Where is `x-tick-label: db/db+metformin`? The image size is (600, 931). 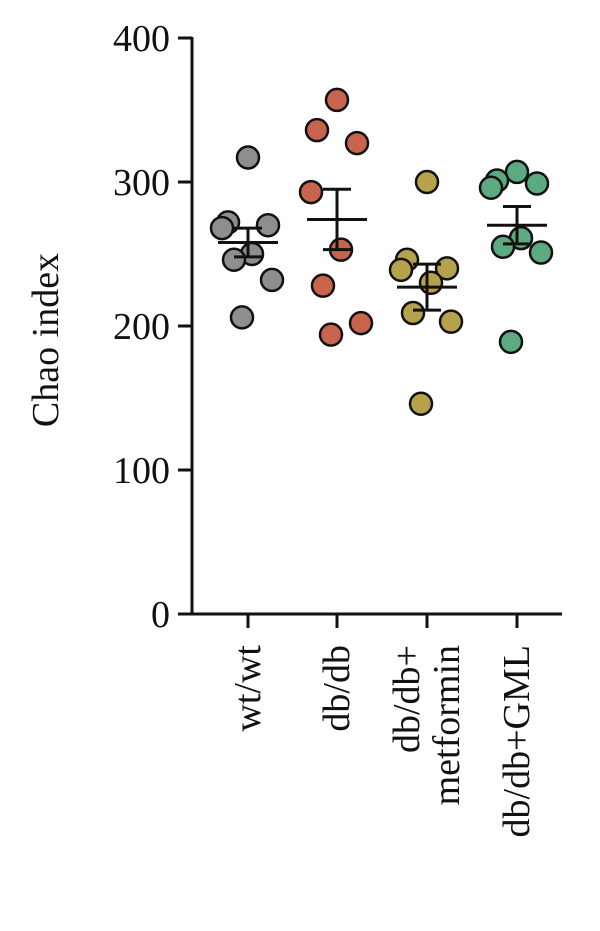 x-tick-label: db/db+metformin is located at coordinates (427, 725).